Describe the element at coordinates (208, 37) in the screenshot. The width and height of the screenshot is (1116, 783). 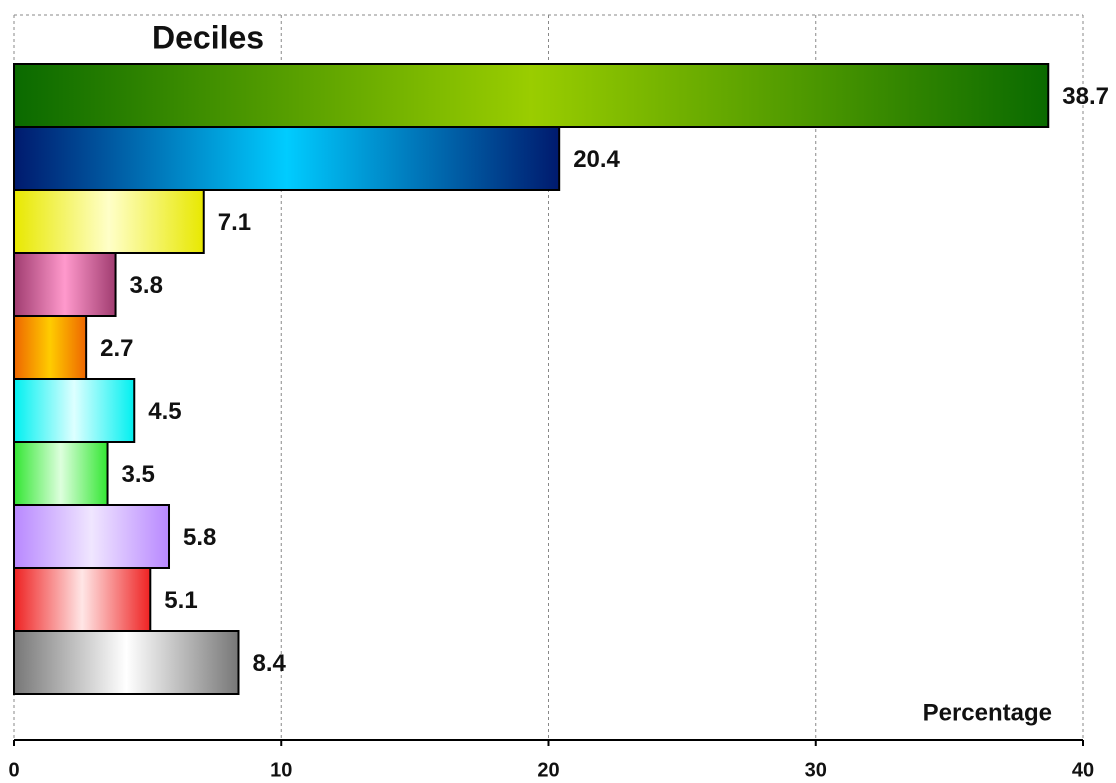
I see `chart-title: Deciles` at that location.